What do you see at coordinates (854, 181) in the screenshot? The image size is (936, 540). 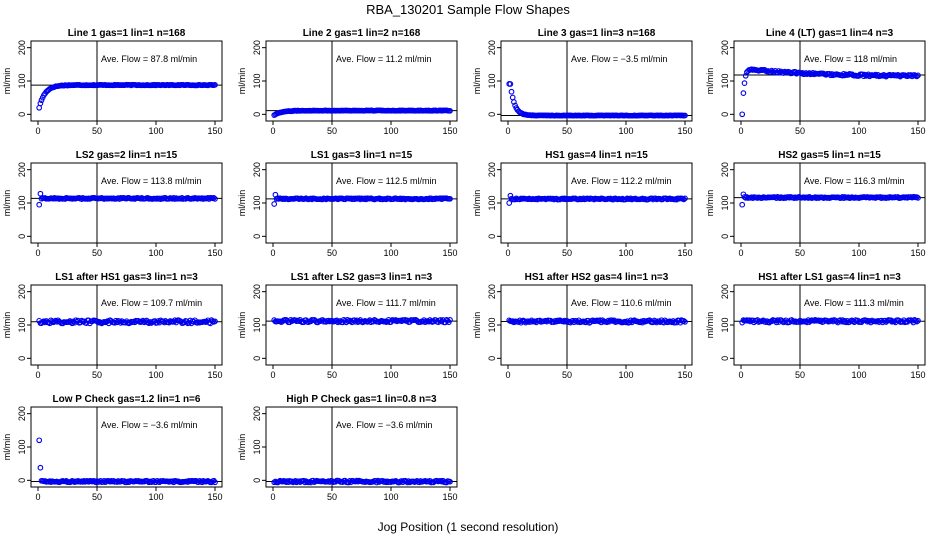 I see `average-flow-annotation: Ave. Flow = 116.3 ml/min` at bounding box center [854, 181].